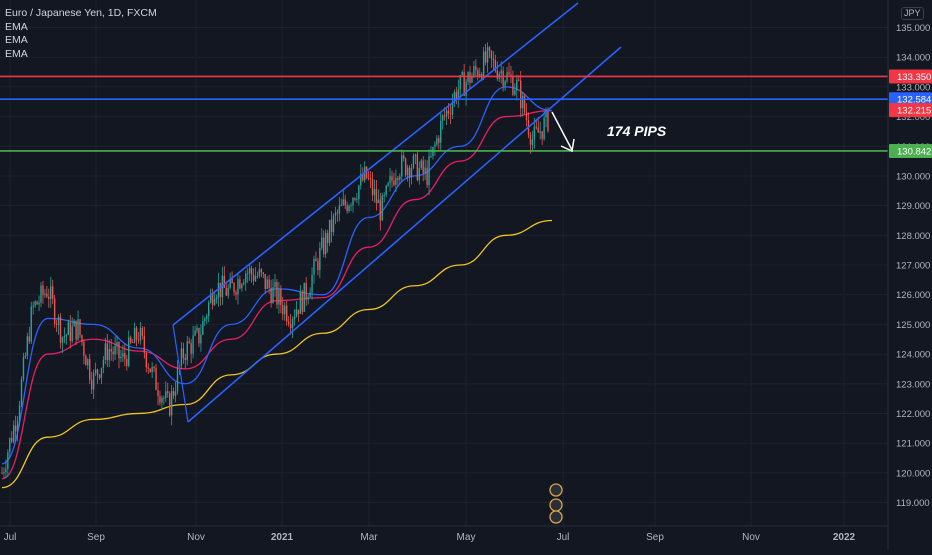 Image resolution: width=932 pixels, height=555 pixels. What do you see at coordinates (444, 534) in the screenshot?
I see `time-axis: Jul Sep Nov 2021 Mar May Jul Sep Nov 2022` at bounding box center [444, 534].